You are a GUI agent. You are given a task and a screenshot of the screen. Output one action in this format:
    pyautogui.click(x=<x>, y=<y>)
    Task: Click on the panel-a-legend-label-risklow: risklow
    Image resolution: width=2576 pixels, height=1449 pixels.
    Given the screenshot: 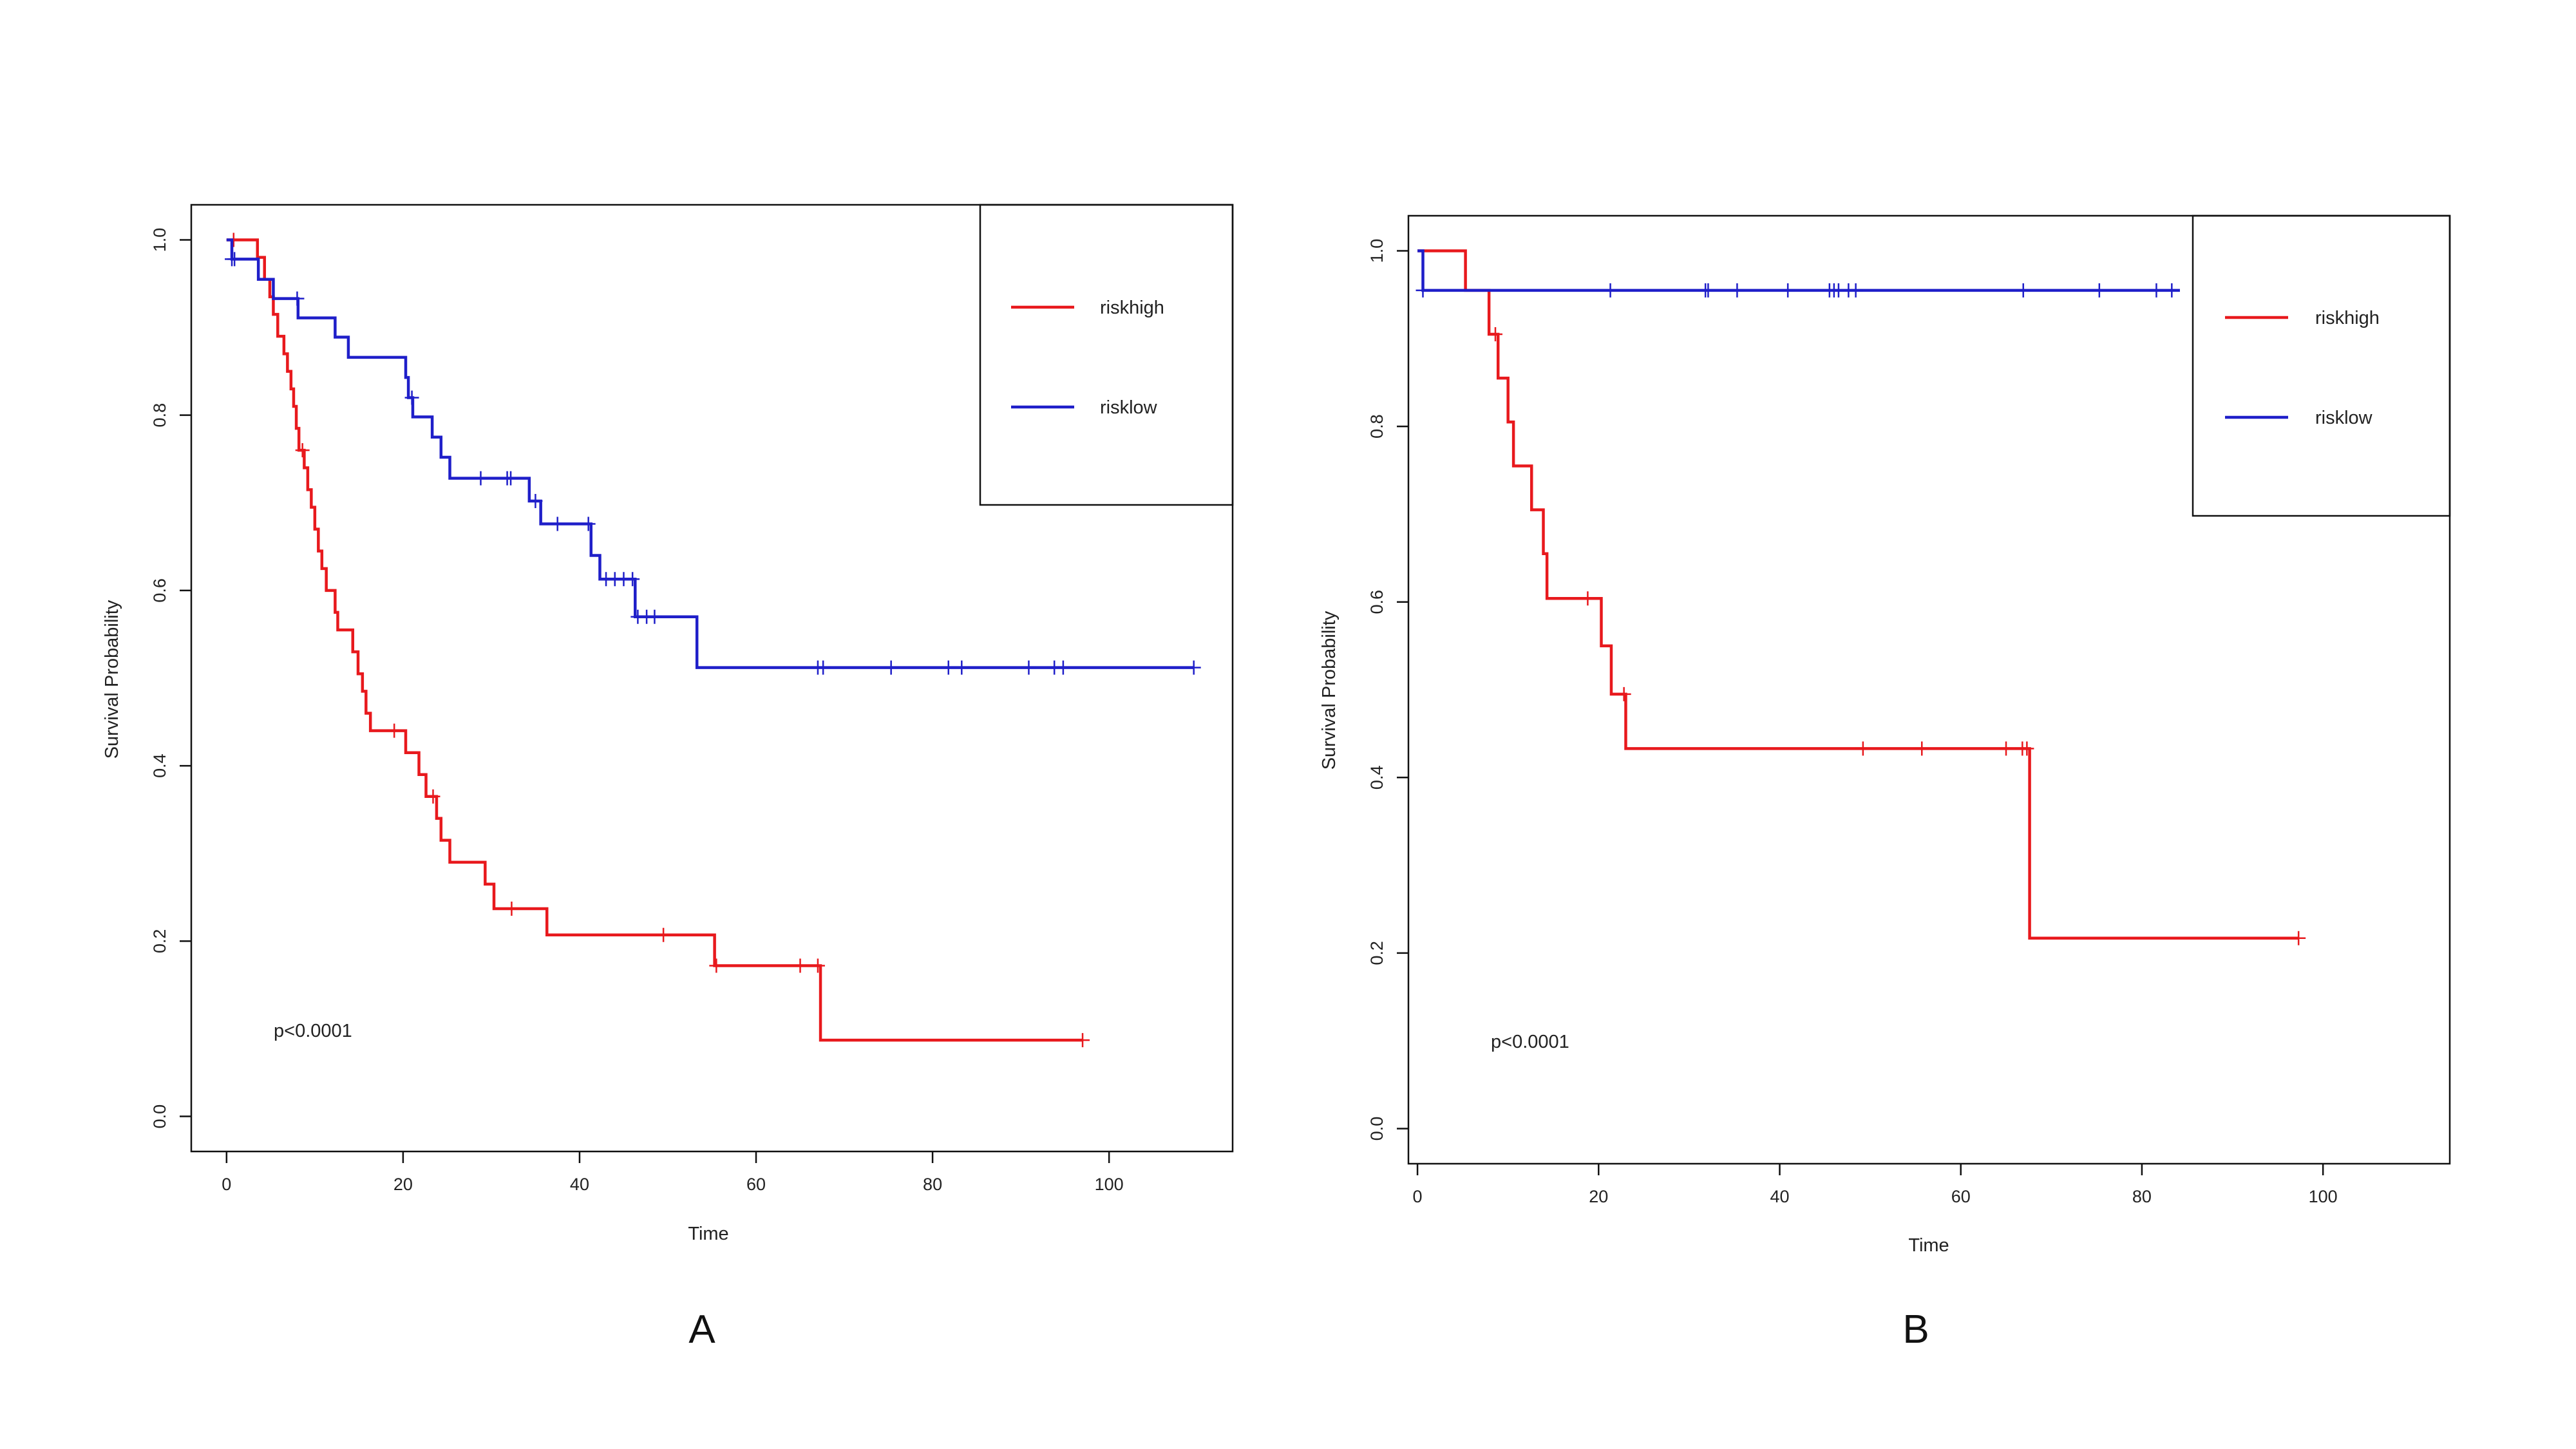 What is the action you would take?
    pyautogui.click(x=1129, y=407)
    